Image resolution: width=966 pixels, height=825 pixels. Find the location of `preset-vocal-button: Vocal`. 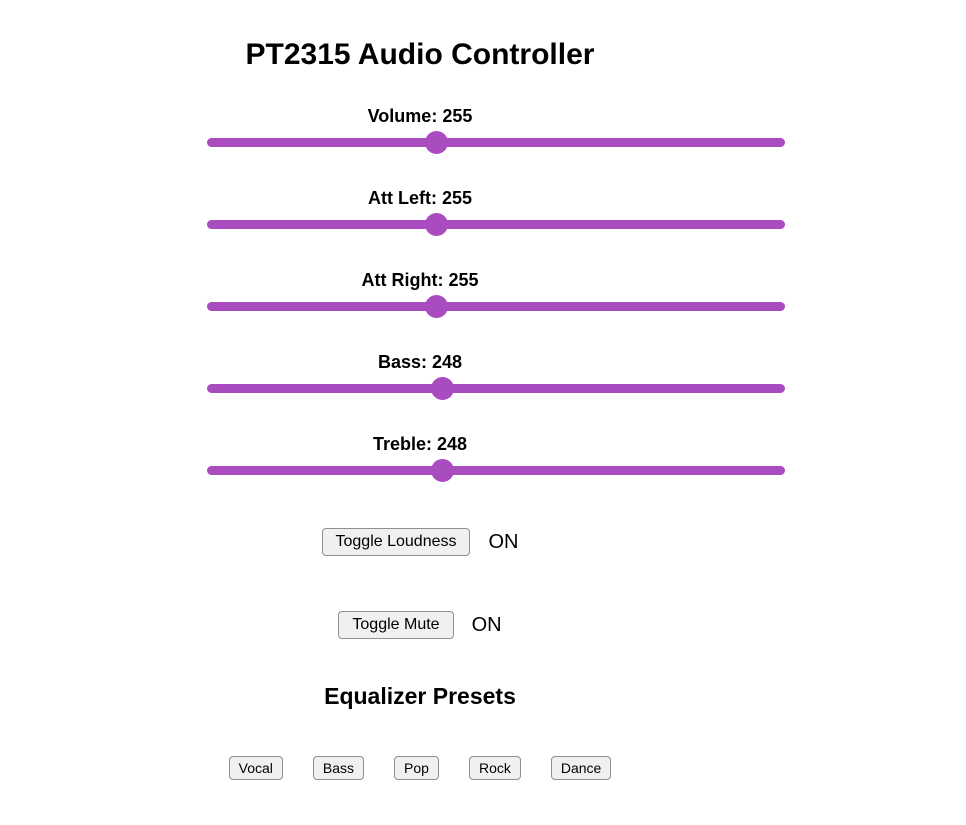

preset-vocal-button: Vocal is located at coordinates (255, 768).